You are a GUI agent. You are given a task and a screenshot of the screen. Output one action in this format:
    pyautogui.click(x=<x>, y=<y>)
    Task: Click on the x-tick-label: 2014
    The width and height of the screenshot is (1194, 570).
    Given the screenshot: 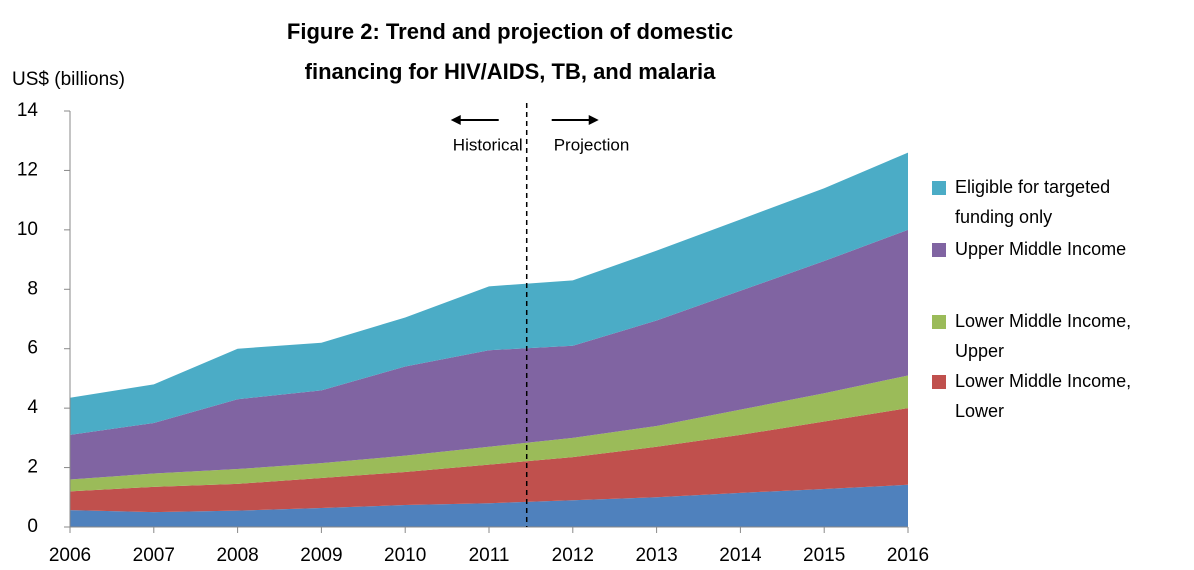 What is the action you would take?
    pyautogui.click(x=740, y=555)
    